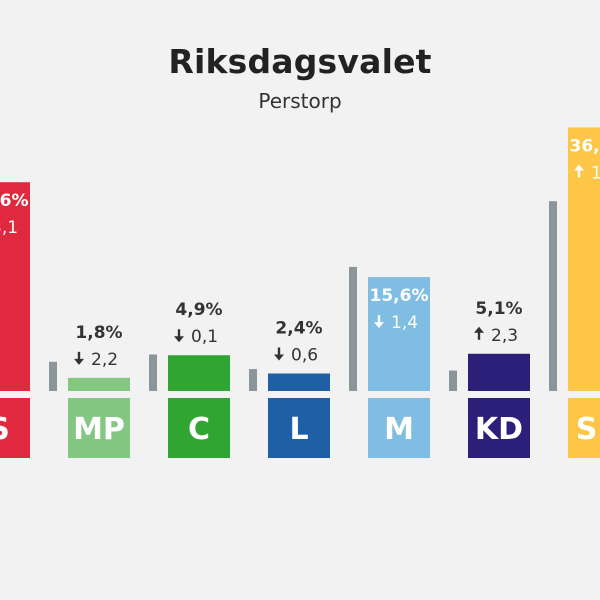 The width and height of the screenshot is (600, 600). Describe the element at coordinates (584, 259) in the screenshot. I see `bar-sd` at that location.